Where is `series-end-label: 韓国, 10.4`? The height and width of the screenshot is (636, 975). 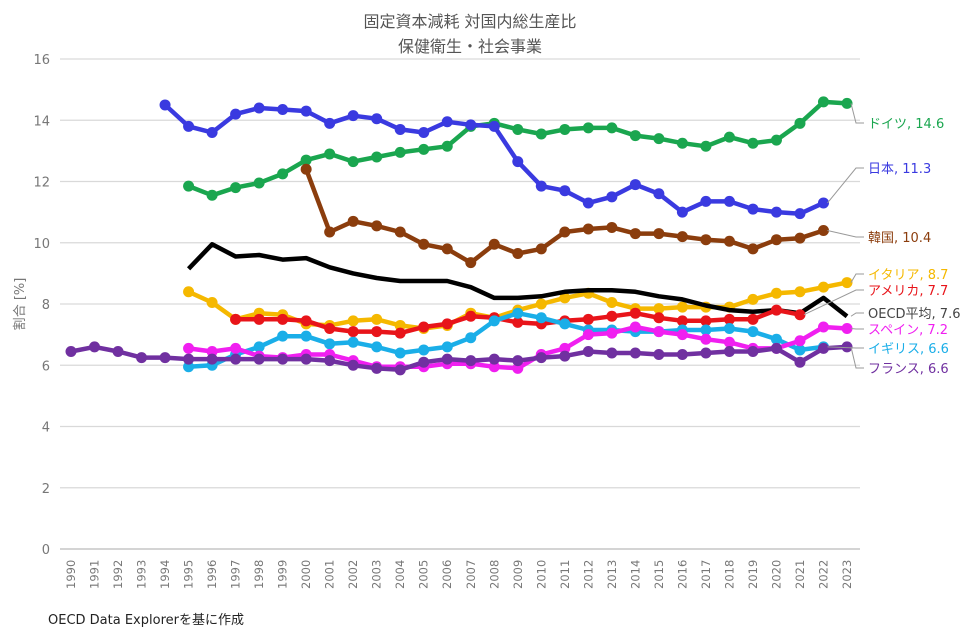 series-end-label: 韓国, 10.4 is located at coordinates (899, 238).